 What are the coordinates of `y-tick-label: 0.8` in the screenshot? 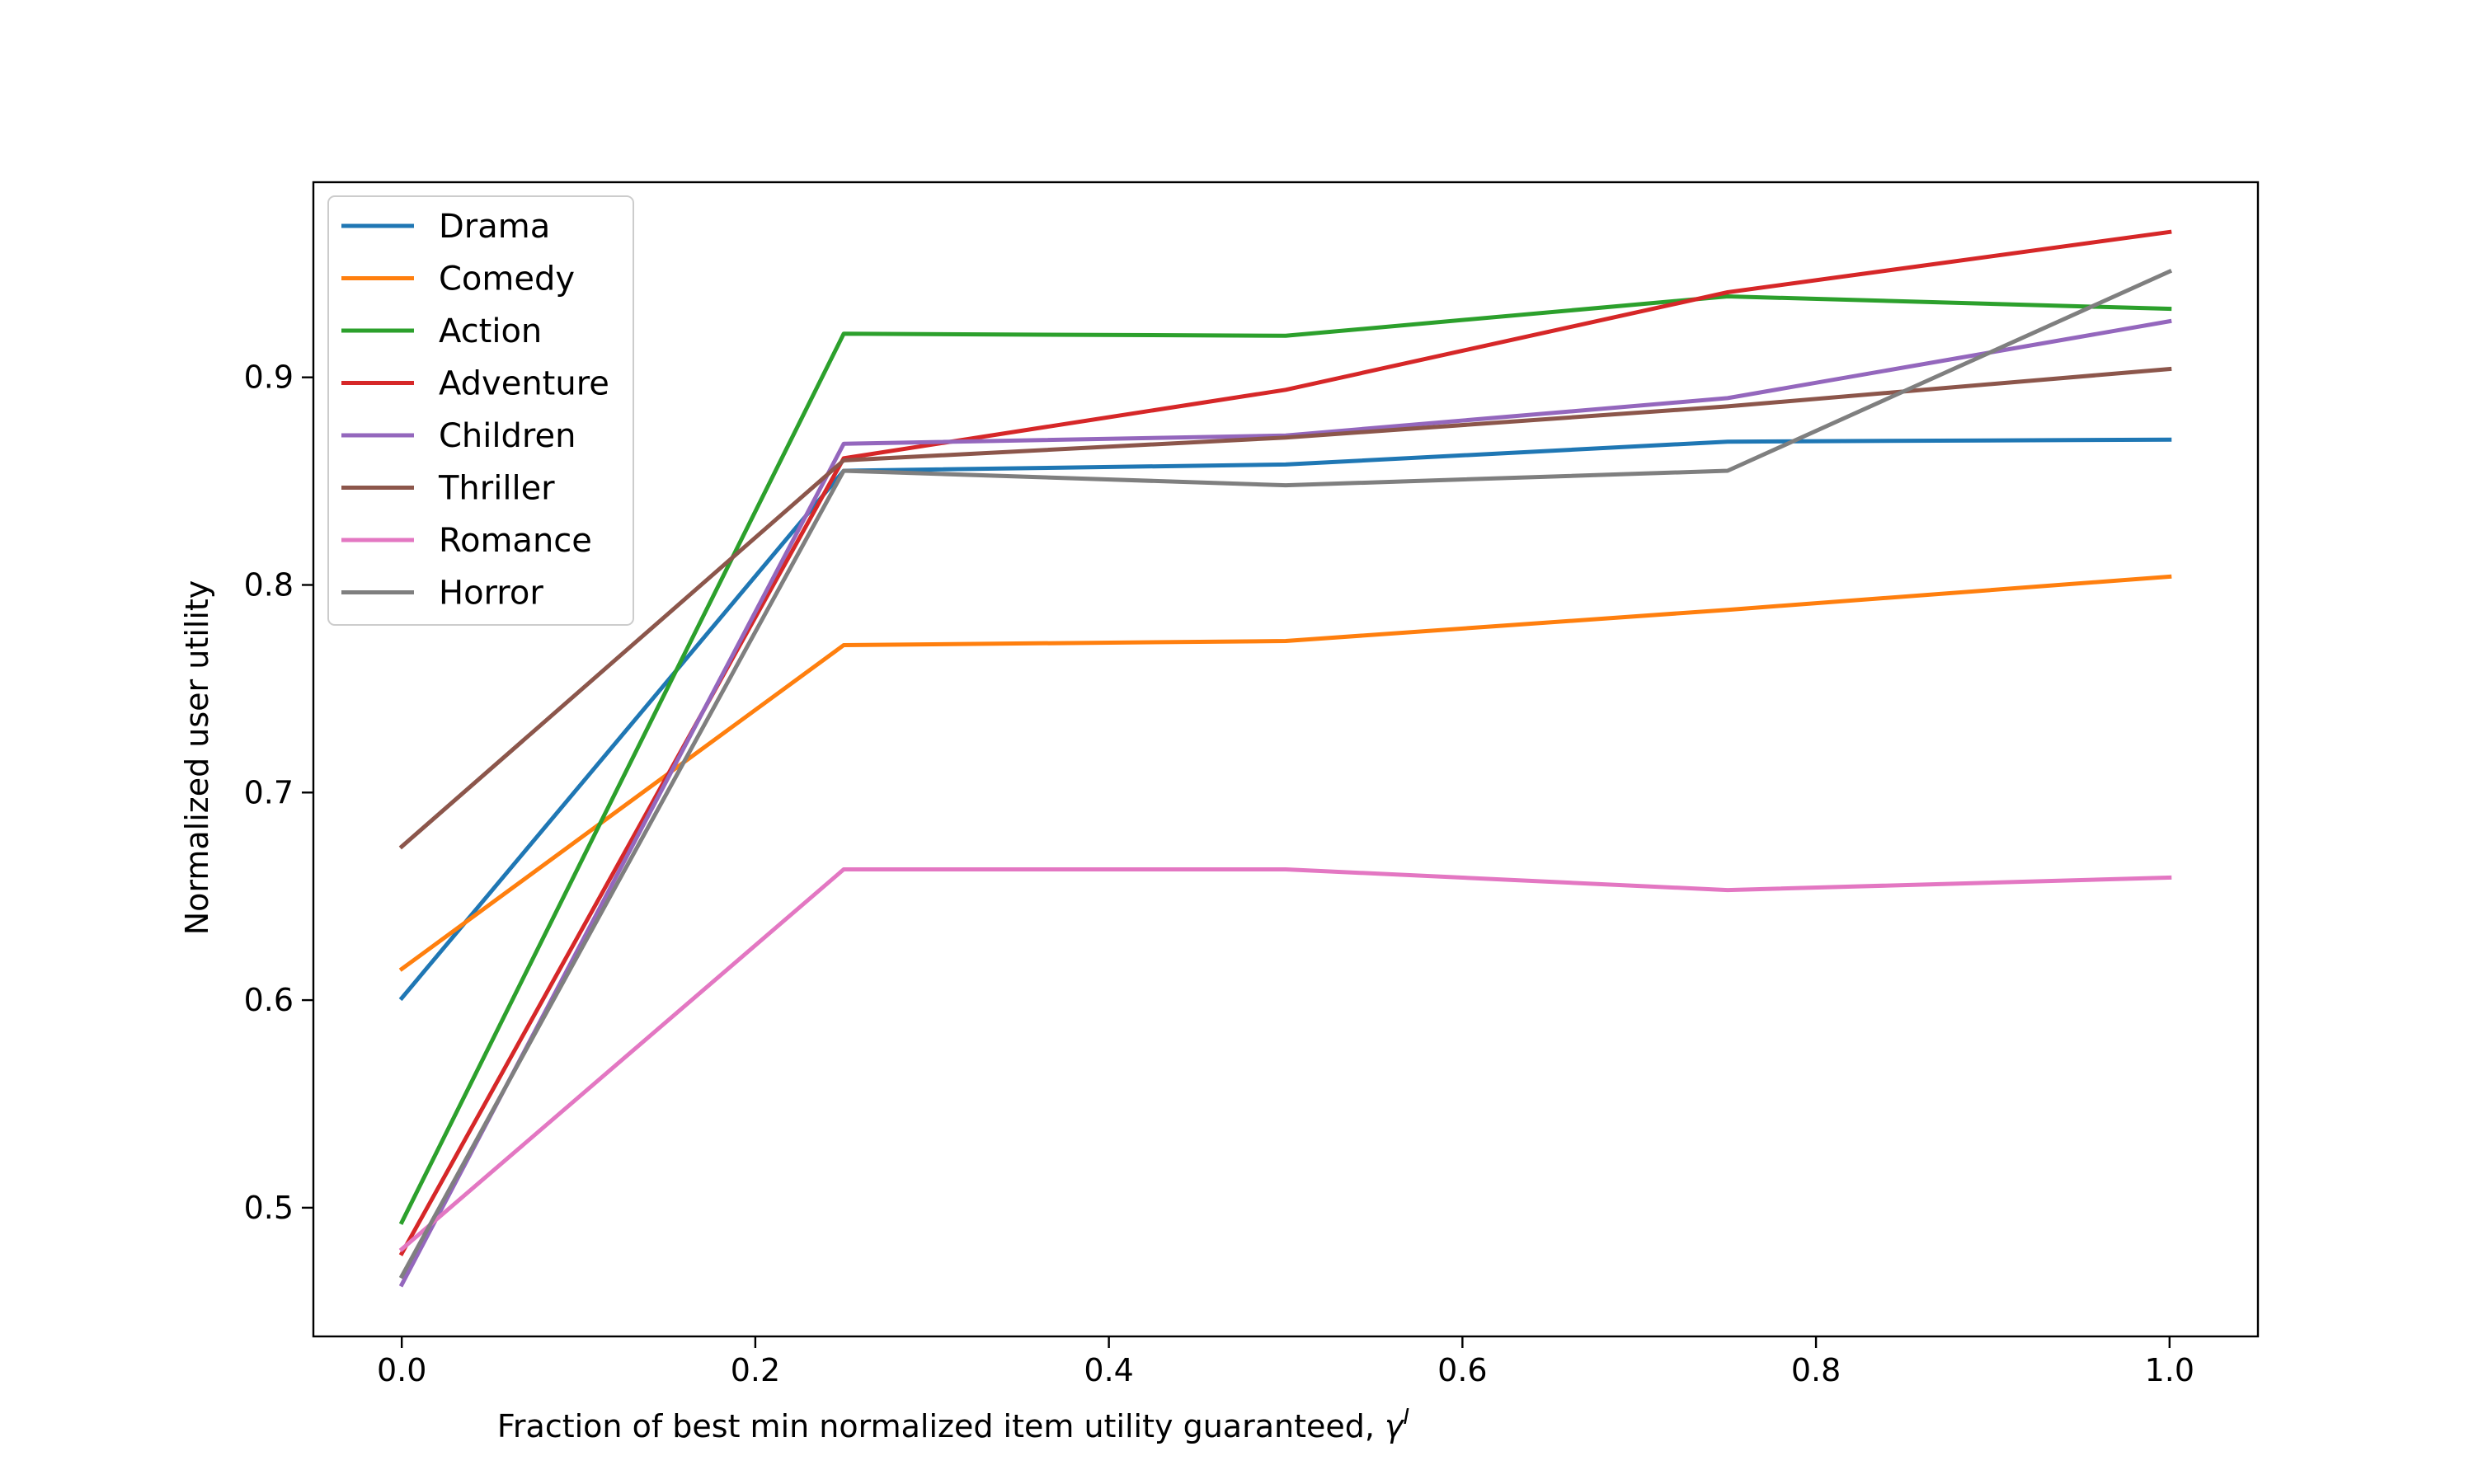 It's located at (269, 584).